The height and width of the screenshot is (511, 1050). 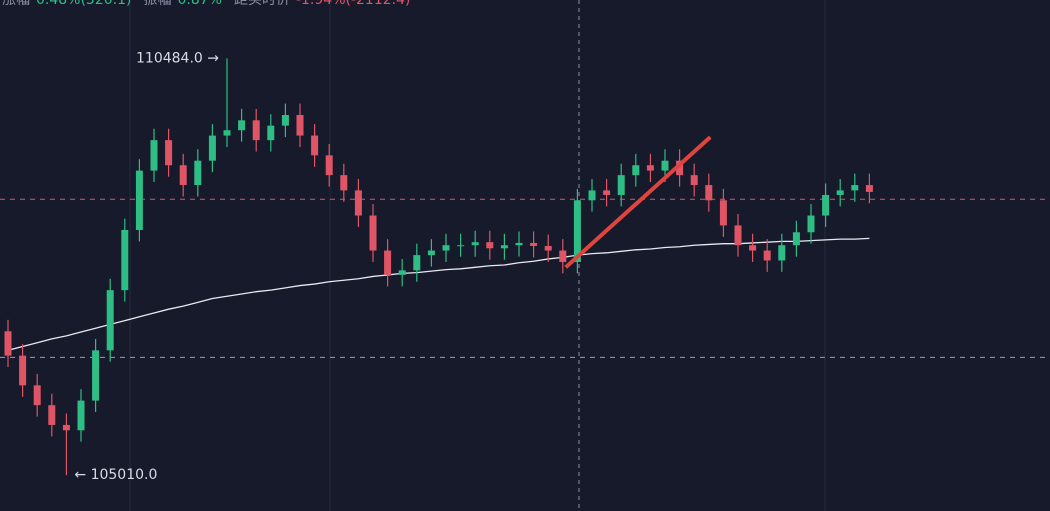 What do you see at coordinates (177, 58) in the screenshot?
I see `price-annotation: 110484.0 →` at bounding box center [177, 58].